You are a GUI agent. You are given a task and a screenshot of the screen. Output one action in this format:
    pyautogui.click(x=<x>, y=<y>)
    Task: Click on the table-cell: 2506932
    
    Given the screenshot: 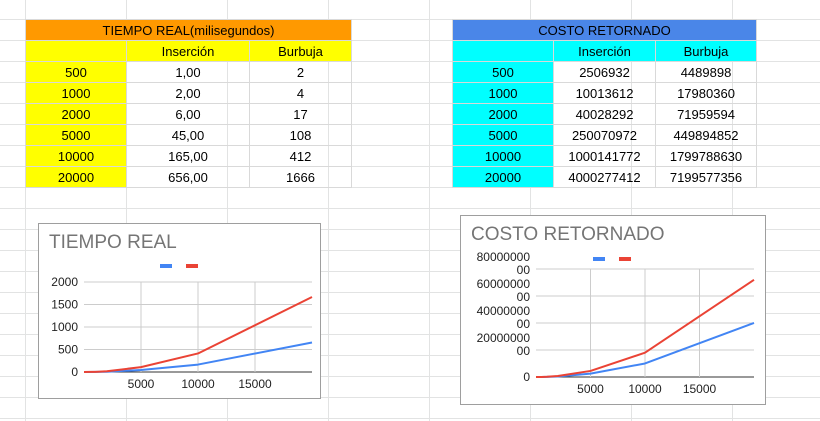 What is the action you would take?
    pyautogui.click(x=604, y=72)
    